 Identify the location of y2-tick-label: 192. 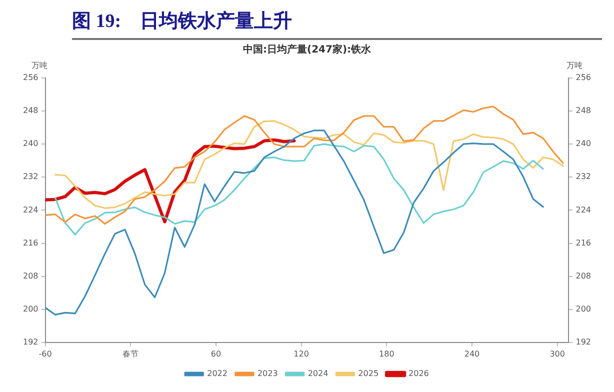
(584, 341).